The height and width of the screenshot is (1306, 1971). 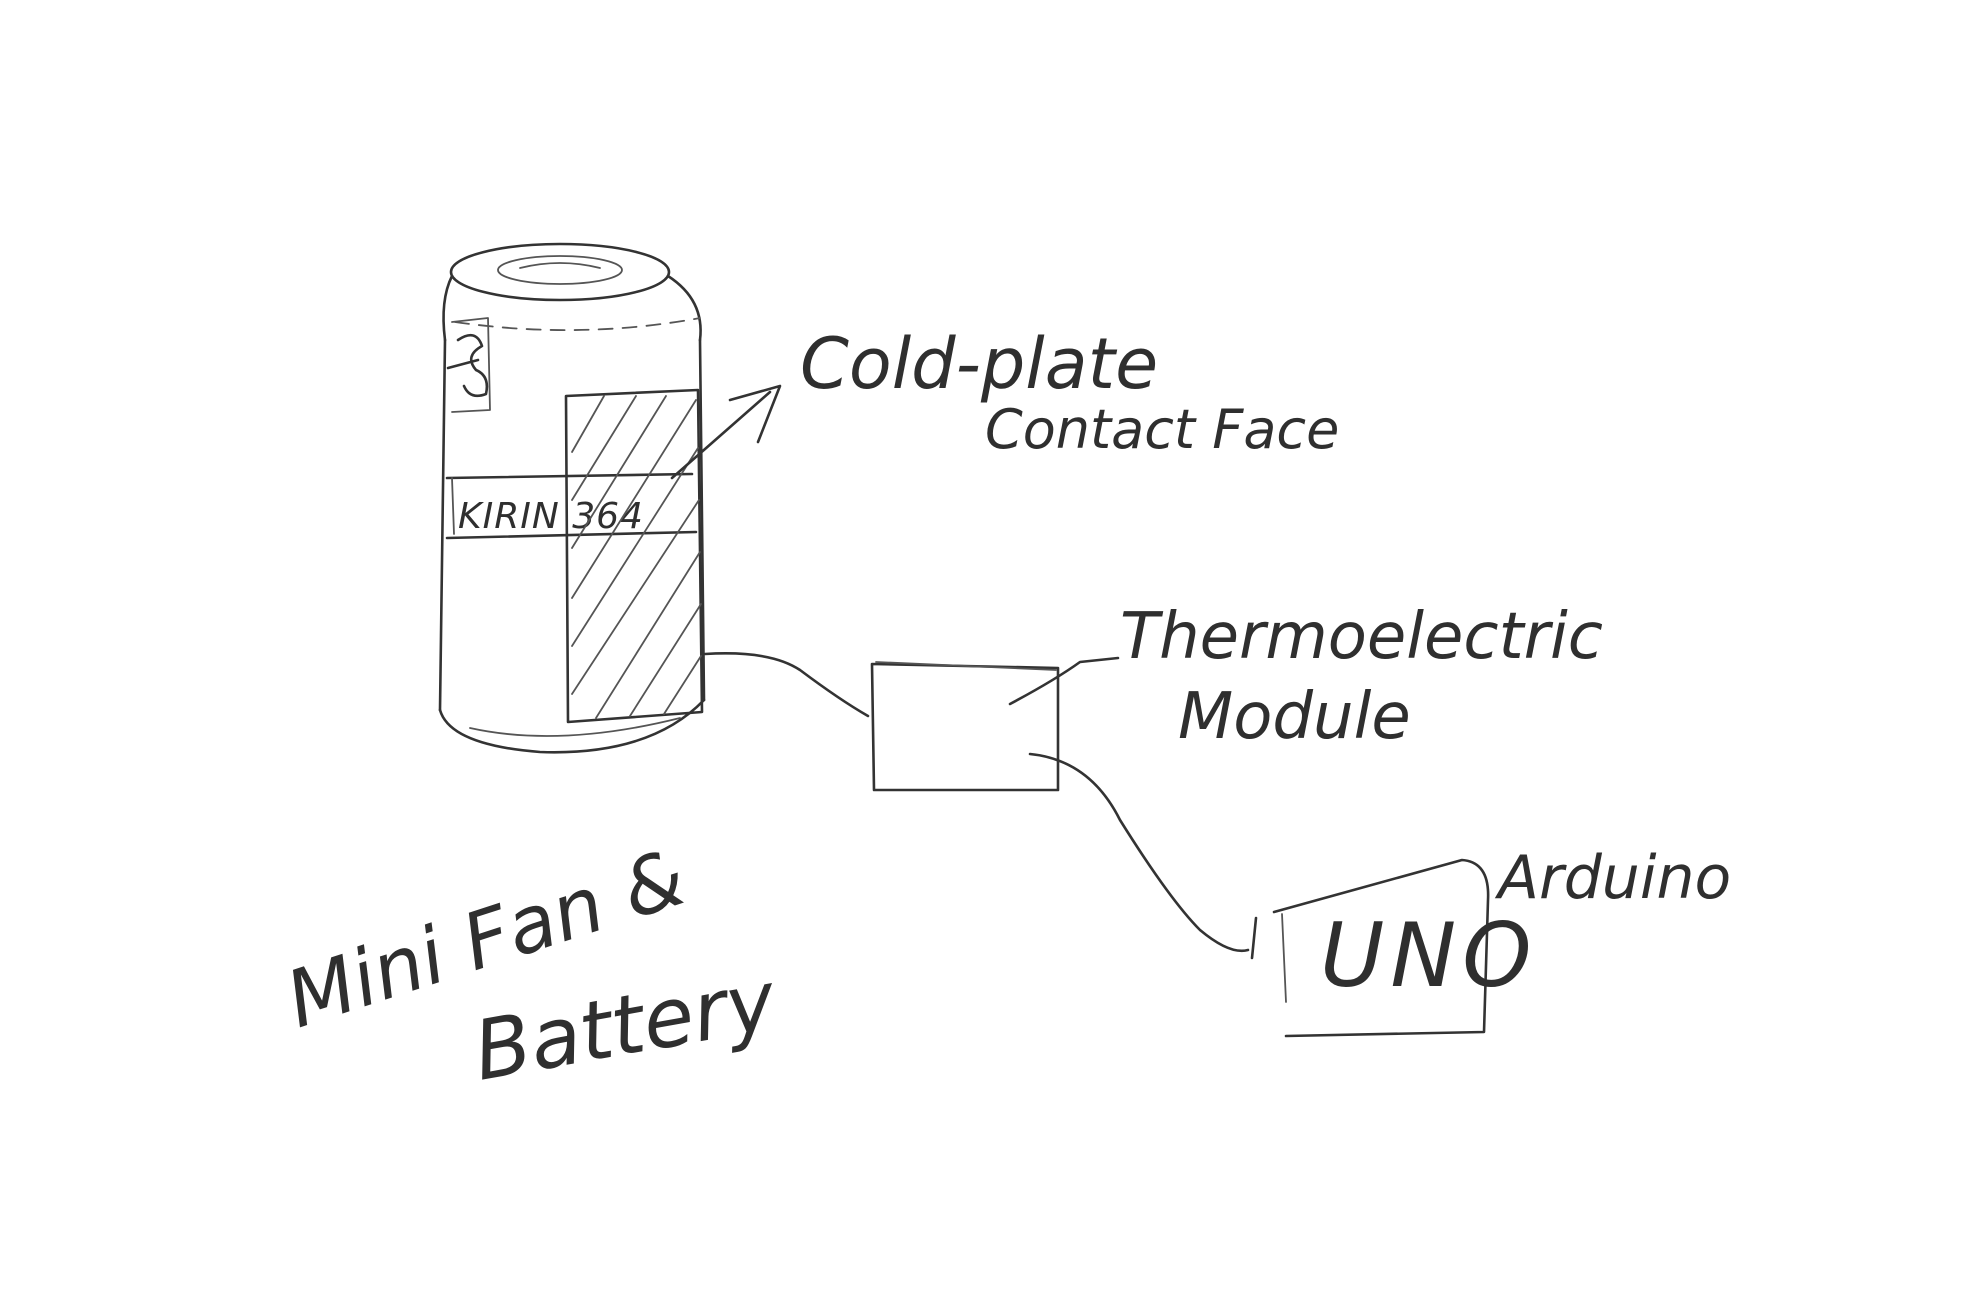 What do you see at coordinates (1294, 717) in the screenshot?
I see `thermo-label-line2: Module` at bounding box center [1294, 717].